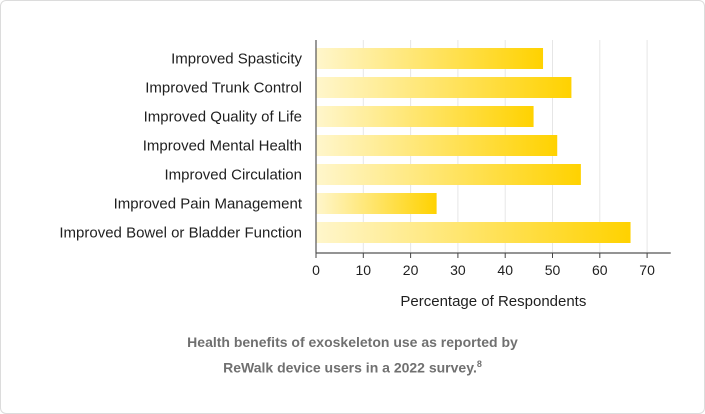 The image size is (705, 414). I want to click on x-axis-title: Percentage of Respondents, so click(493, 301).